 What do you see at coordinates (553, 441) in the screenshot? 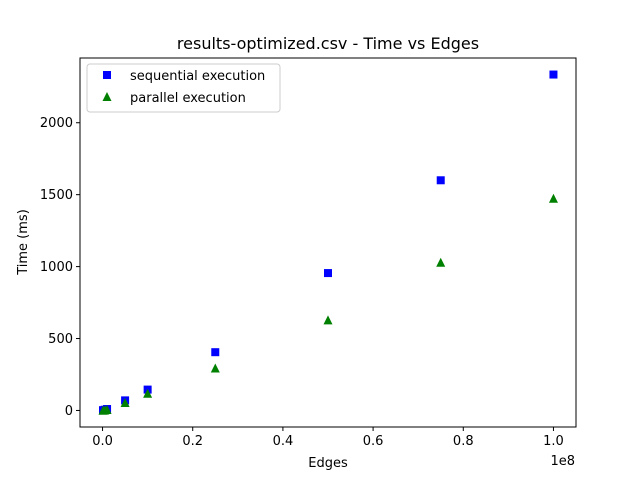
I see `x-tick-label: 1.0` at bounding box center [553, 441].